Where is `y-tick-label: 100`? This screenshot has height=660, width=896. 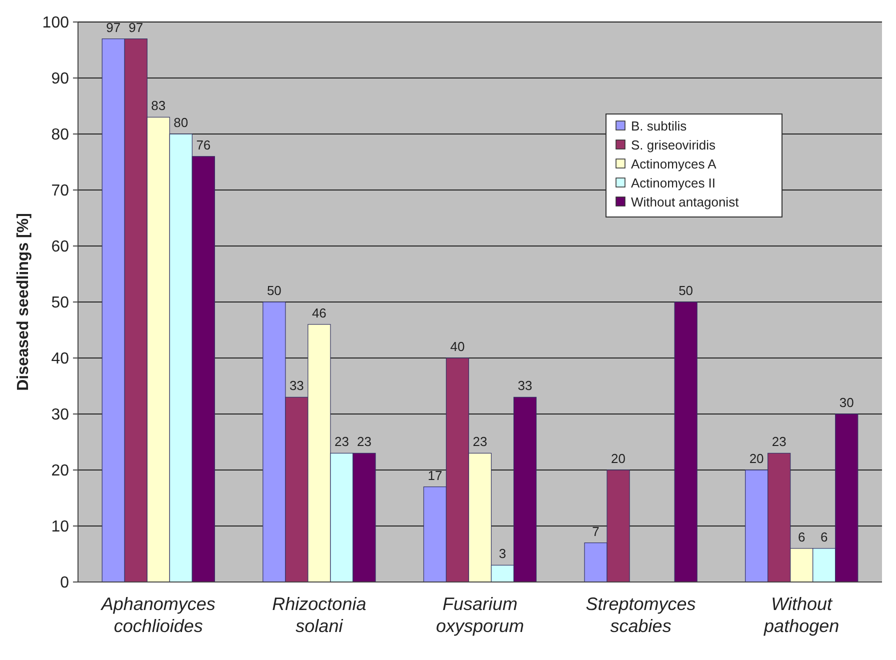
y-tick-label: 100 is located at coordinates (56, 23).